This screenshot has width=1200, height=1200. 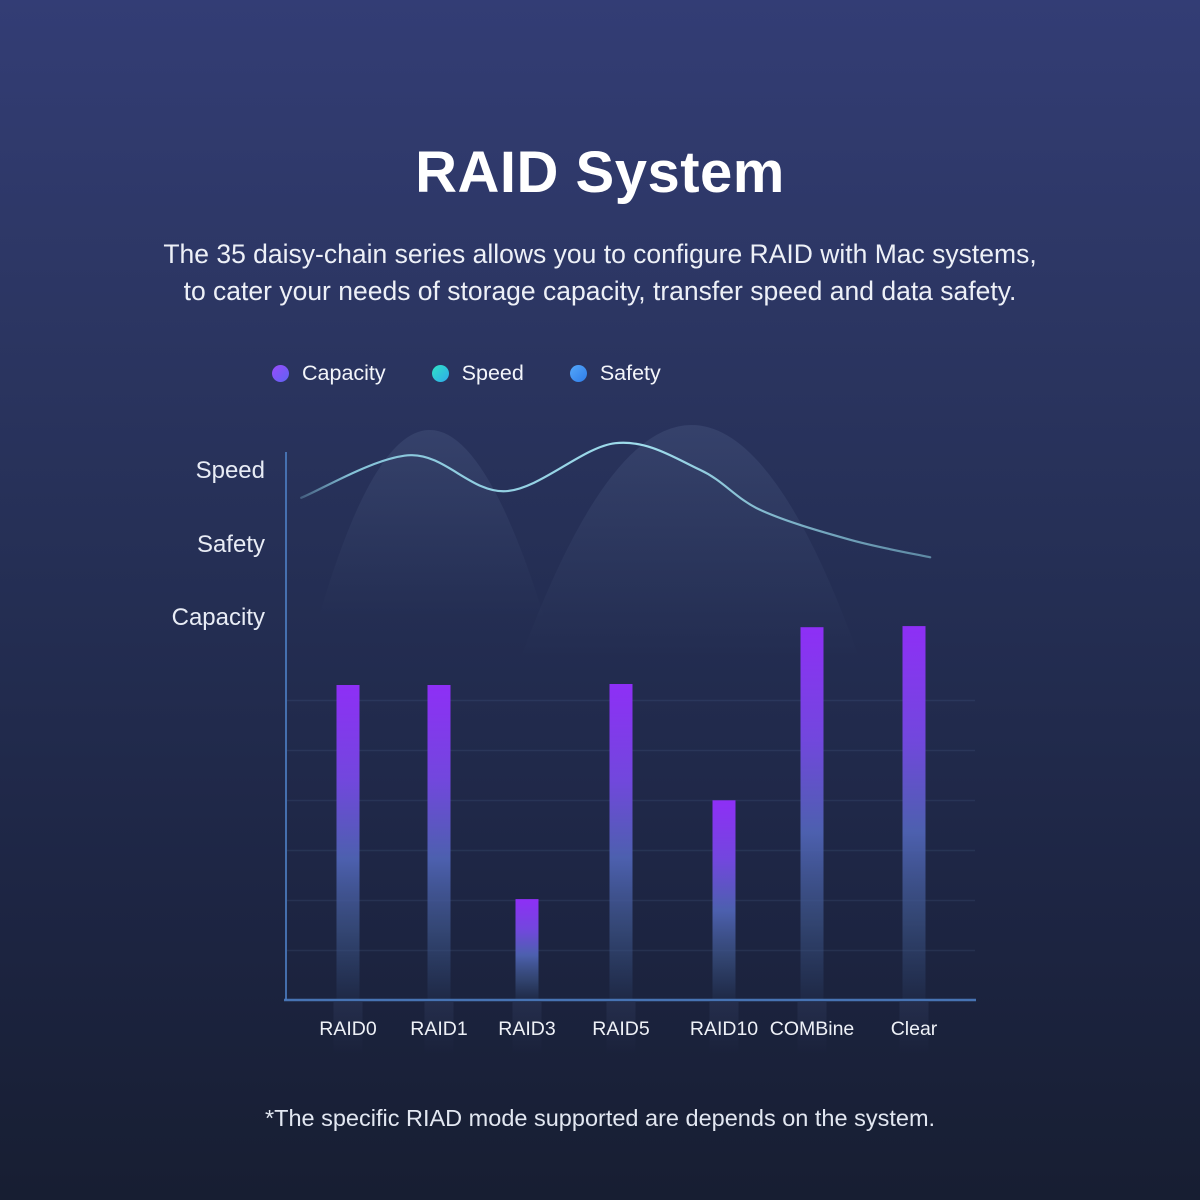 I want to click on legend-item-speed: Speed, so click(x=477, y=373).